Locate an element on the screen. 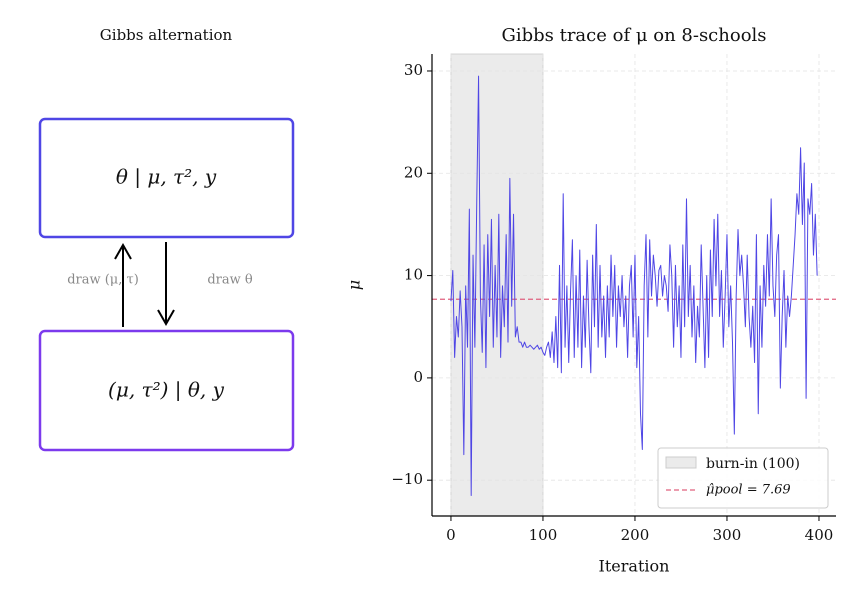 This screenshot has height=599, width=861. legend-swatch is located at coordinates (681, 462).